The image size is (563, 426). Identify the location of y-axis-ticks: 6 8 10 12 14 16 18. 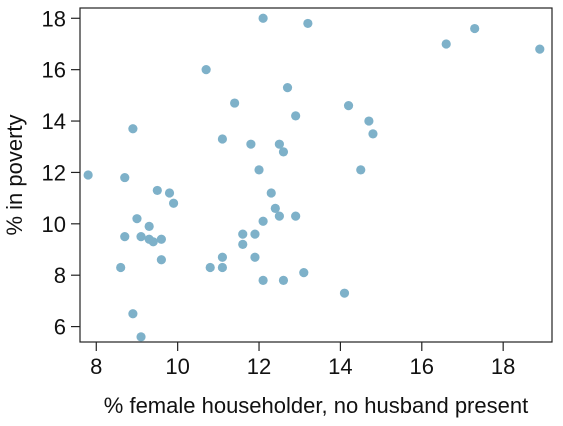
(61, 173).